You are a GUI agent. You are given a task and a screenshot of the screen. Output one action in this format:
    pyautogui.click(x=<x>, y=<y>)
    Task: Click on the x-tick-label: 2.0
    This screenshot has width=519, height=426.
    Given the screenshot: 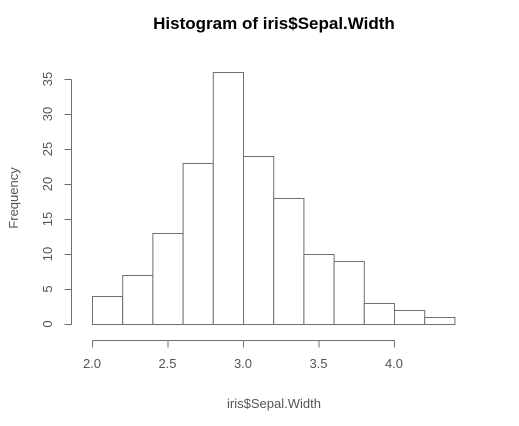 What is the action you would take?
    pyautogui.click(x=92, y=363)
    